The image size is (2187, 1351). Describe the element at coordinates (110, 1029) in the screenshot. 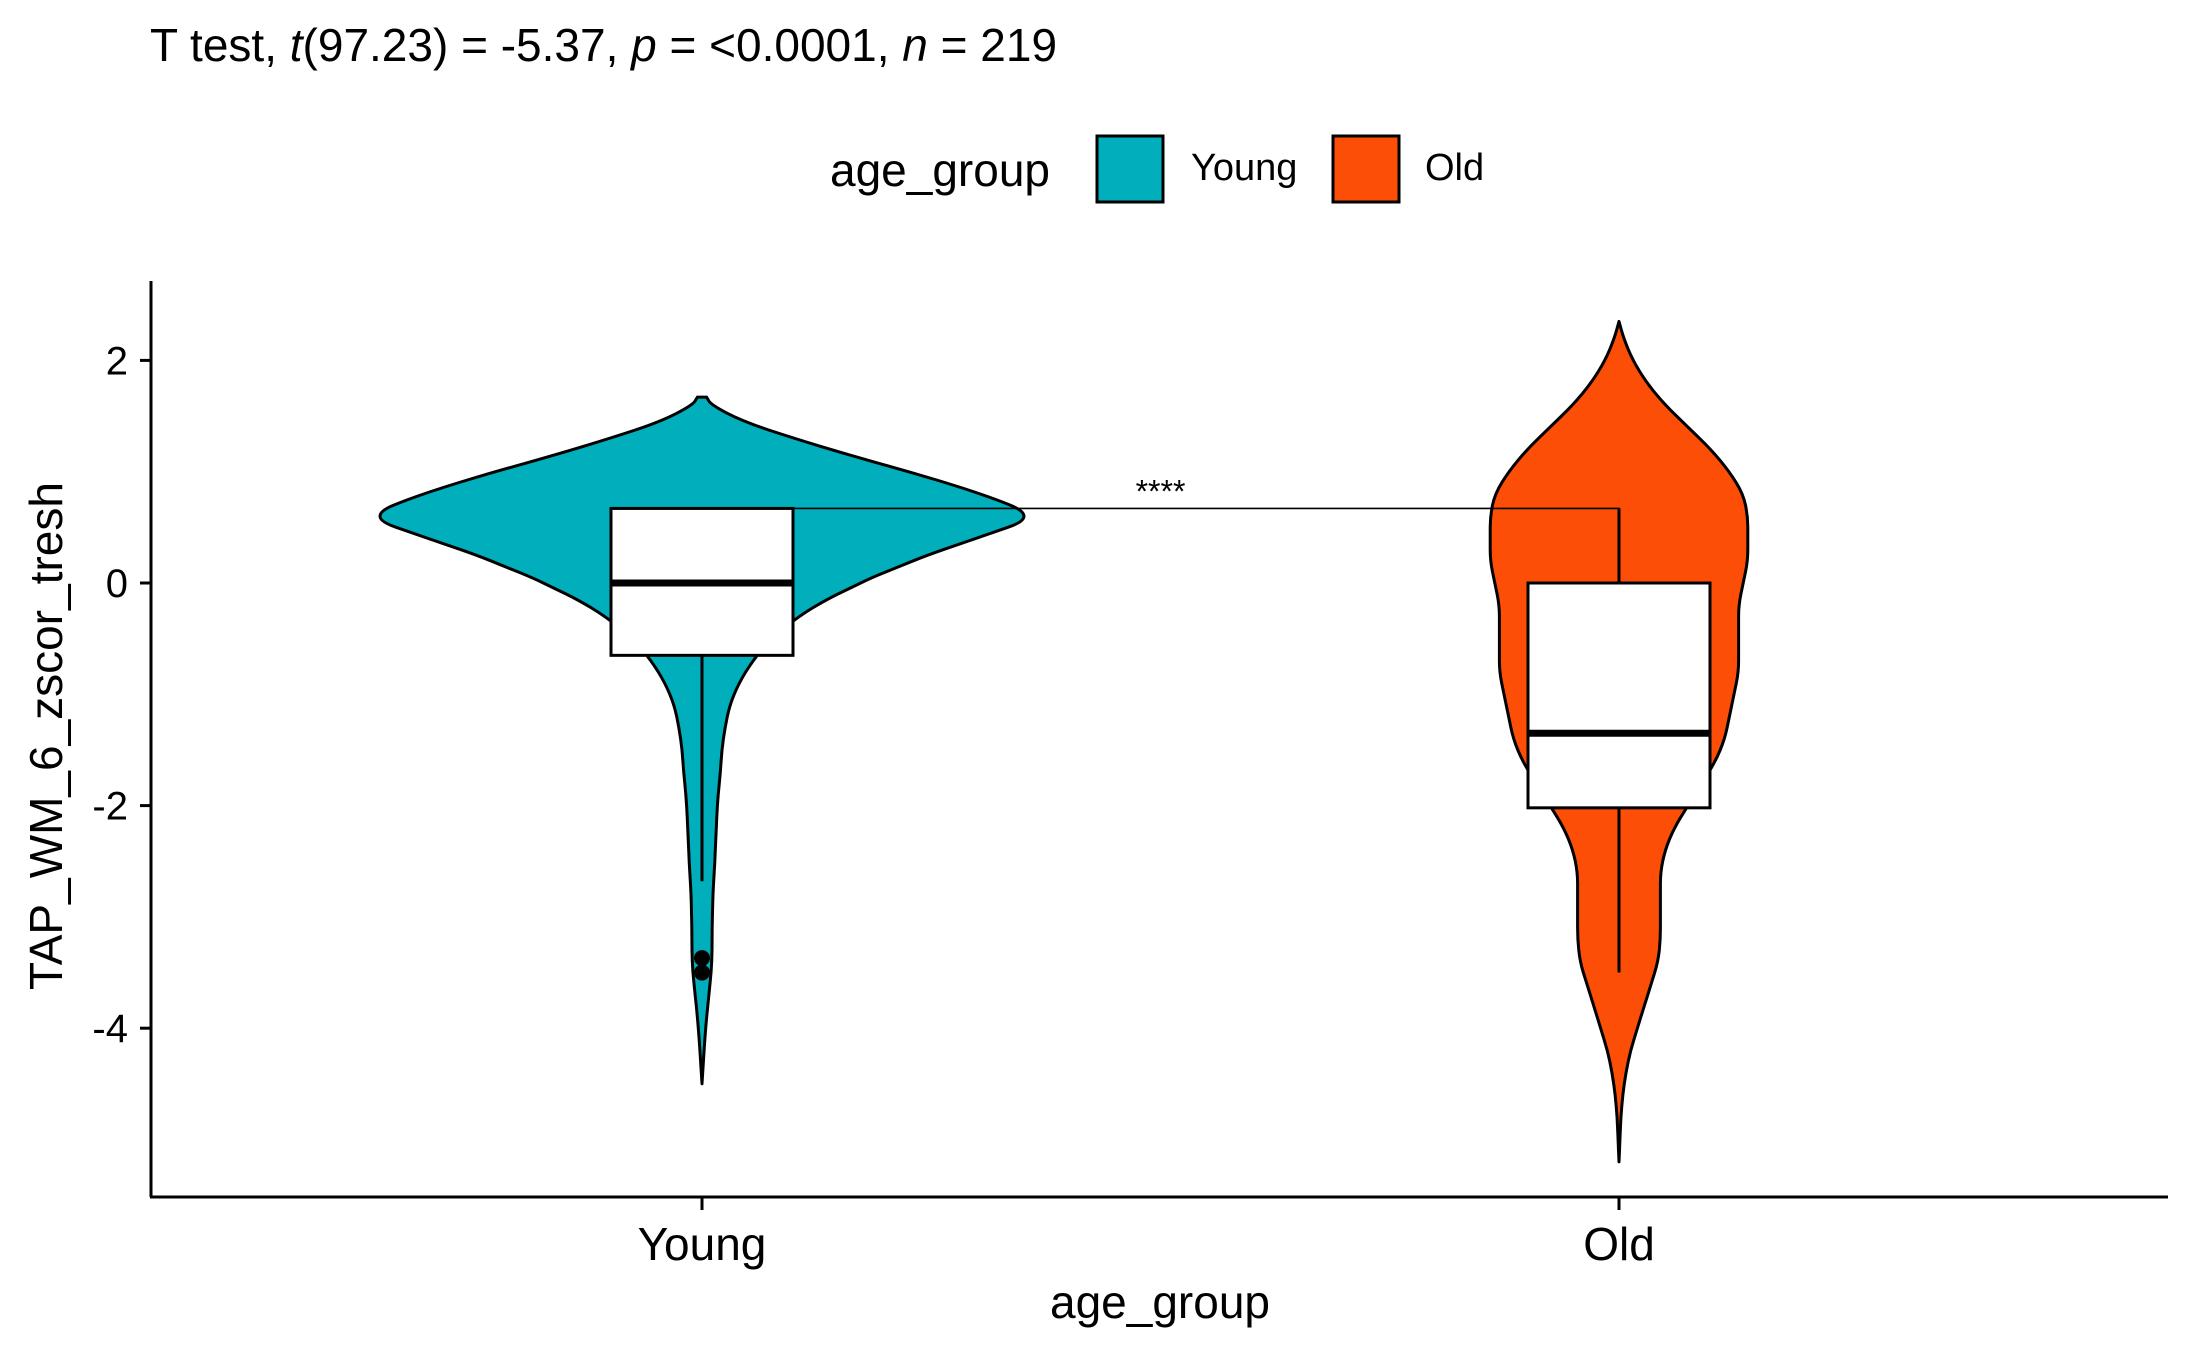

I see `y-tick-label-3: -4` at that location.